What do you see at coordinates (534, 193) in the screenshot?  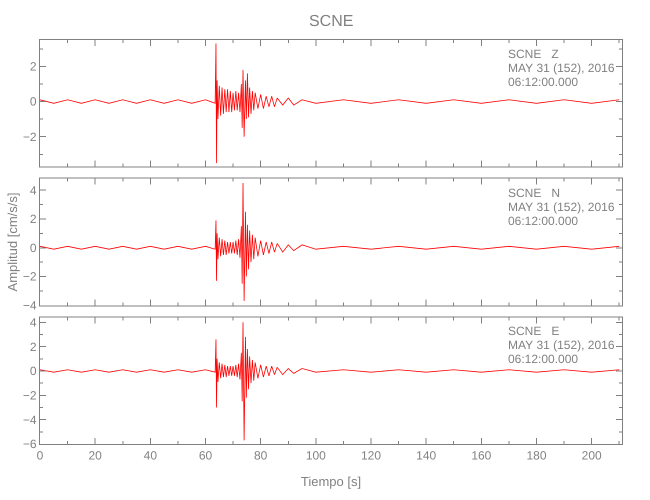 I see `annotation: SCNE N` at bounding box center [534, 193].